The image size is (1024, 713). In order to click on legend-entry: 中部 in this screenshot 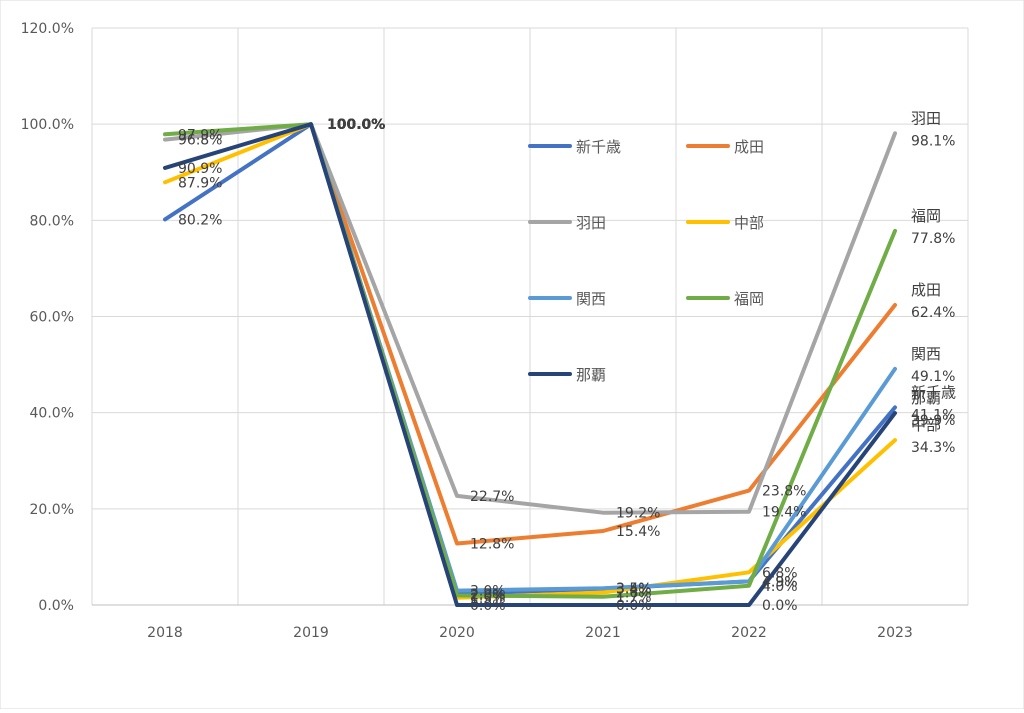, I will do `click(749, 223)`.